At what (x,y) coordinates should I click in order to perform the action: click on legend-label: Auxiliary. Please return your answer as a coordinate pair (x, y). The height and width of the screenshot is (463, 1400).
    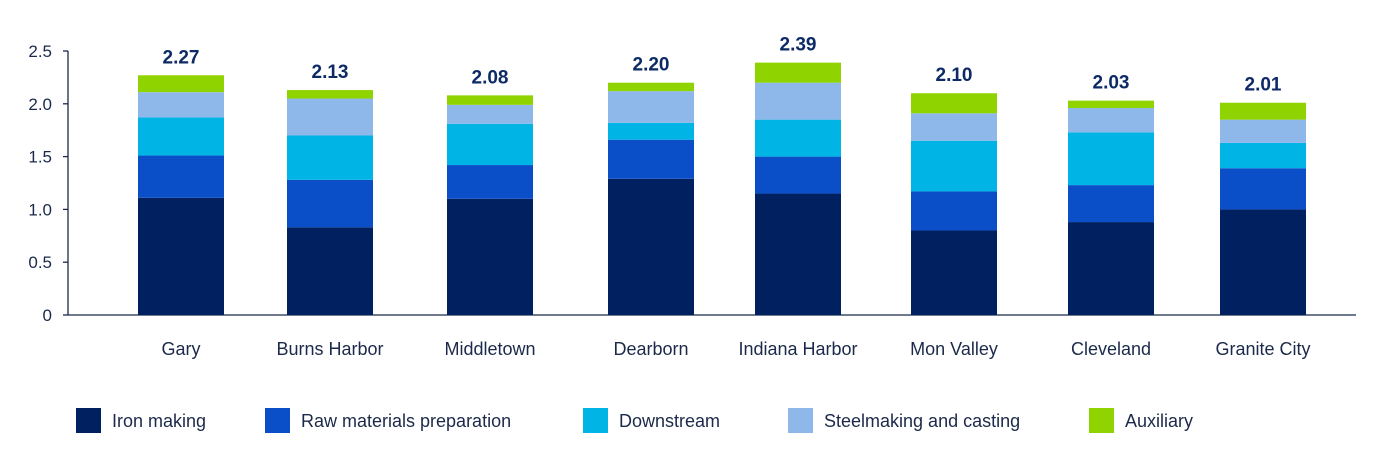
    Looking at the image, I should click on (1159, 421).